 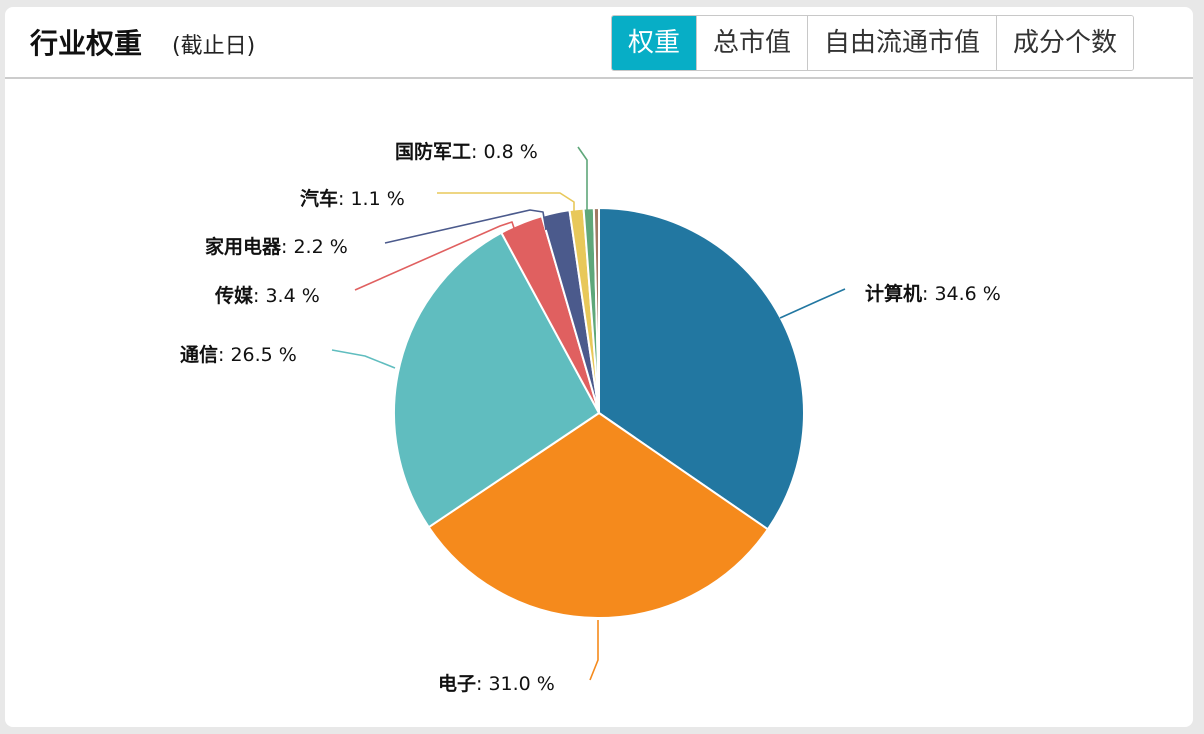 What do you see at coordinates (752, 43) in the screenshot?
I see `tab-total-market-cap: 总市值` at bounding box center [752, 43].